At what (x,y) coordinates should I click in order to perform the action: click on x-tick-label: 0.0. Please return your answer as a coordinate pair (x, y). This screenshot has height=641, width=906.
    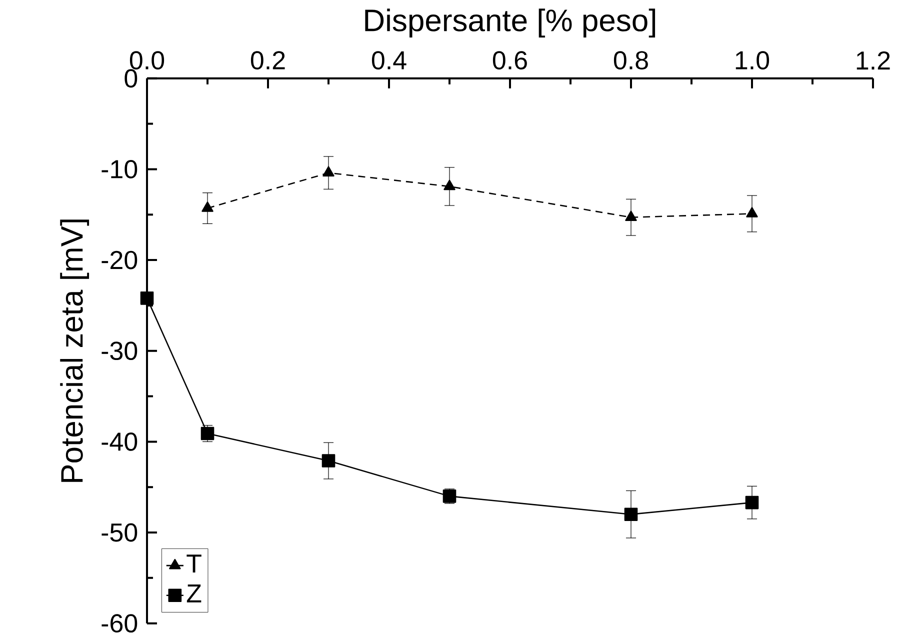
    Looking at the image, I should click on (147, 60).